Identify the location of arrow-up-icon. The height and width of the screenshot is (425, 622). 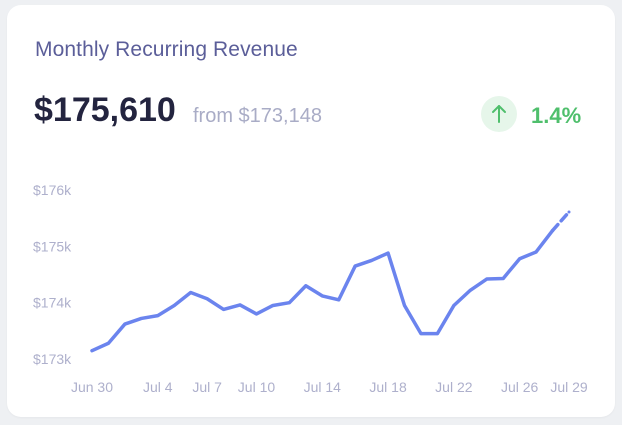
(499, 114).